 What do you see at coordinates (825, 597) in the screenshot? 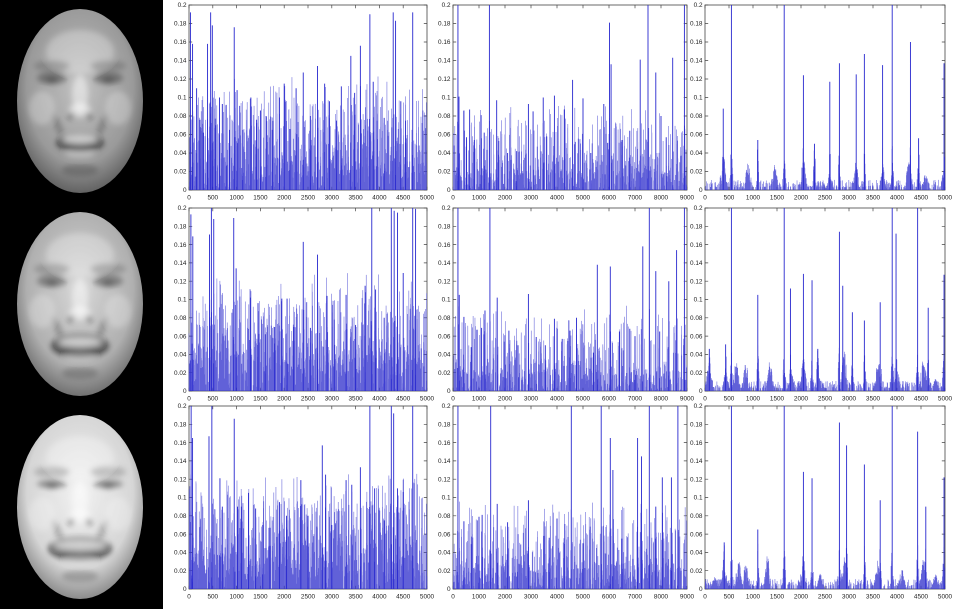
I see `x-tick-label: 2500` at bounding box center [825, 597].